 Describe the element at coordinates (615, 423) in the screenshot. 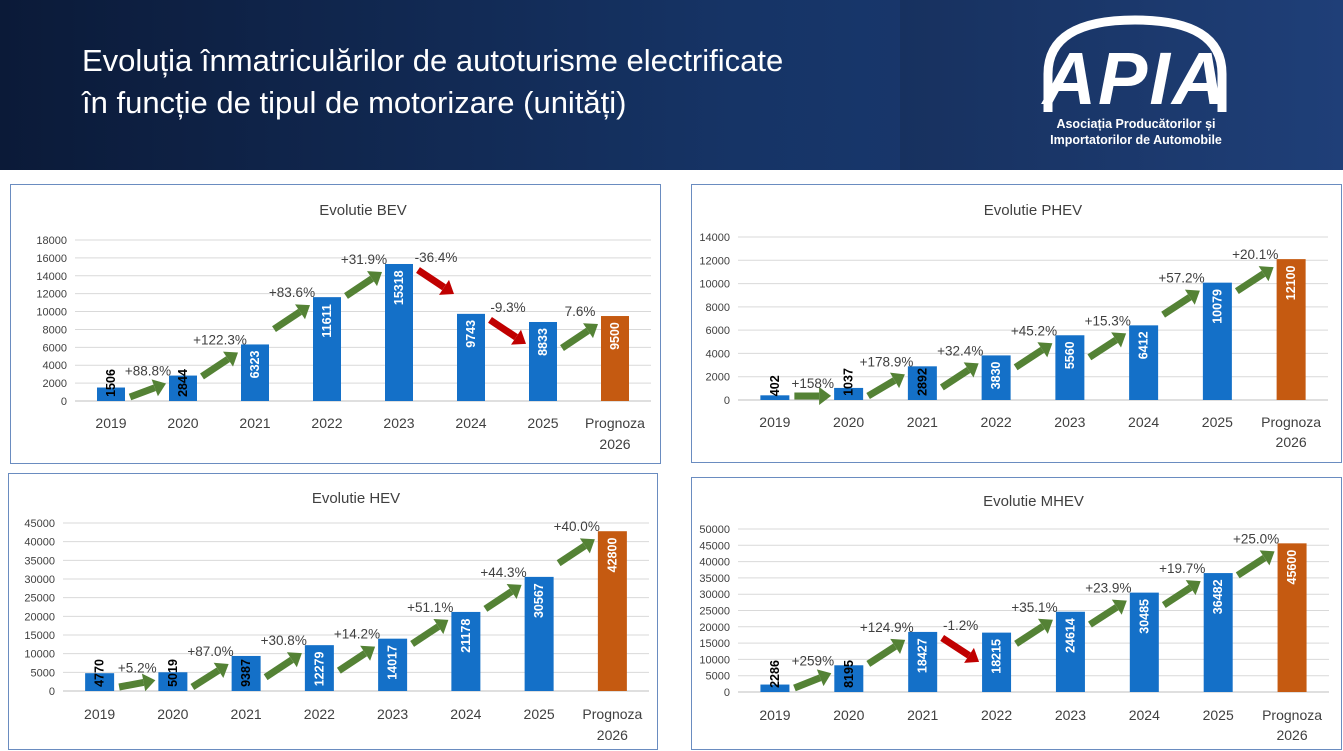

I see `x-tick-label: Prognoza` at that location.